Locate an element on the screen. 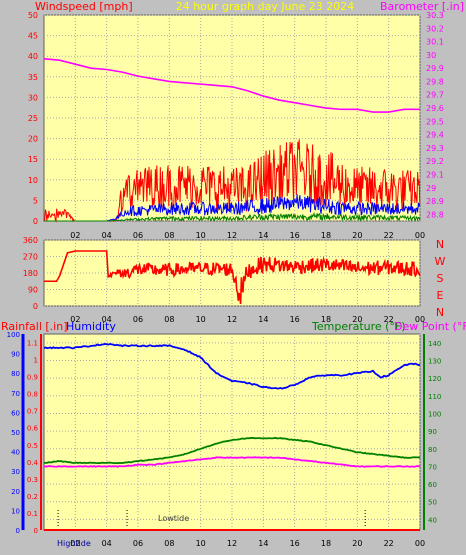 This screenshot has height=555, width=466. windspeed-tick-label: 25 is located at coordinates (33, 118).